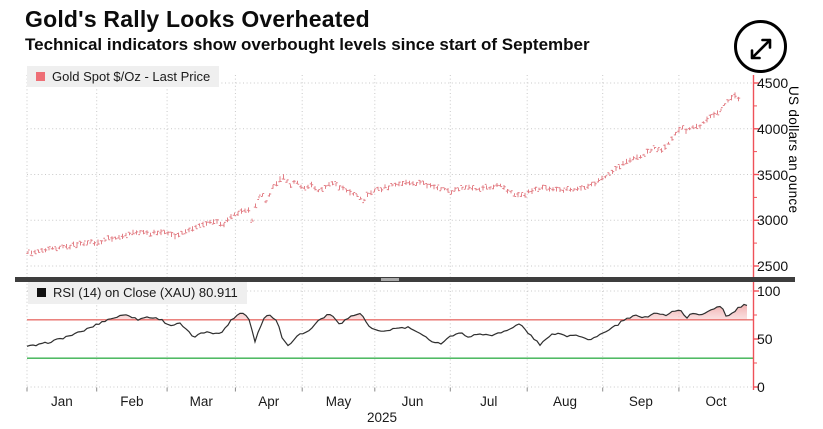 The width and height of the screenshot is (823, 429). What do you see at coordinates (40, 76) in the screenshot?
I see `price-series-swatch-icon` at bounding box center [40, 76].